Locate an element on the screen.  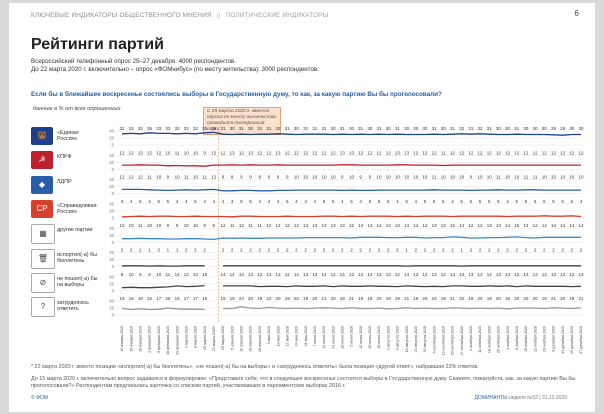
series-3-value-12: 3 is located at coordinates (232, 201).